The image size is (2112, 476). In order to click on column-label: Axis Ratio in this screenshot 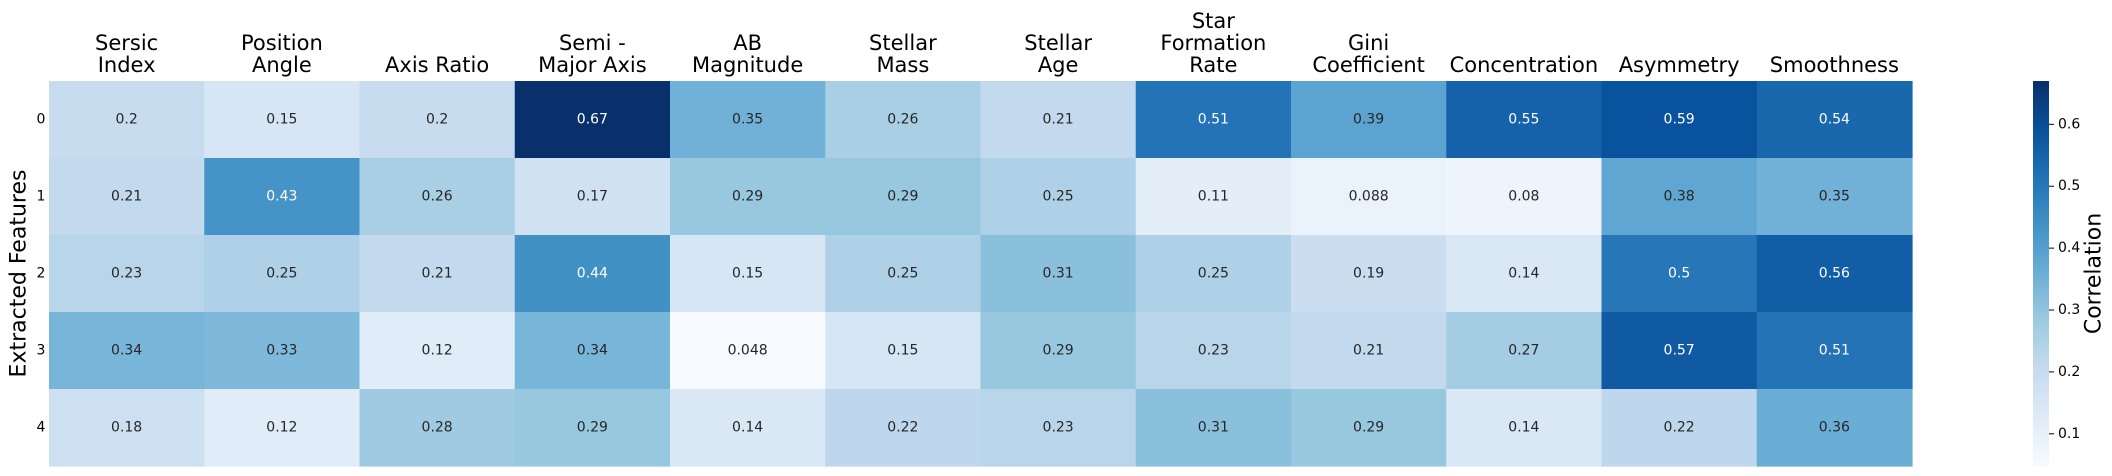, I will do `click(437, 65)`.